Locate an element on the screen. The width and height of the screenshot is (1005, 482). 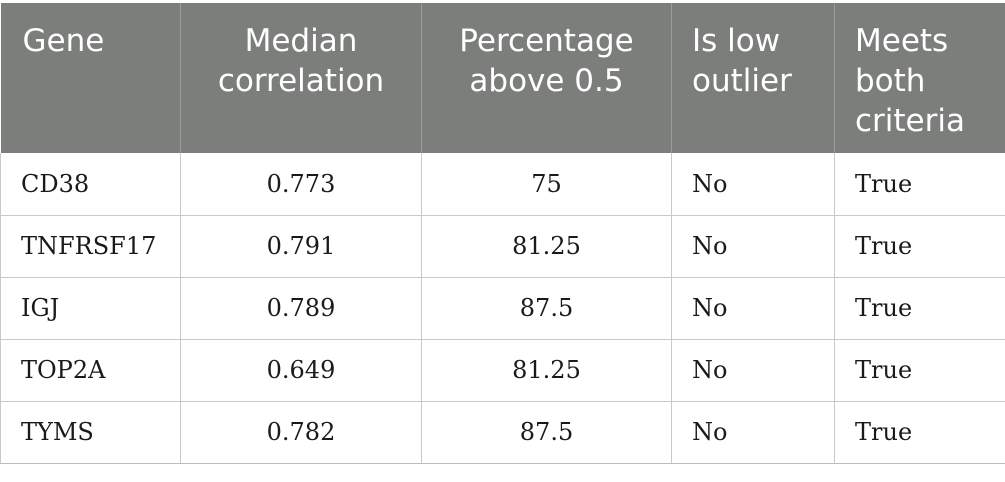
header-median-correlation: Median correlation is located at coordinates (301, 78).